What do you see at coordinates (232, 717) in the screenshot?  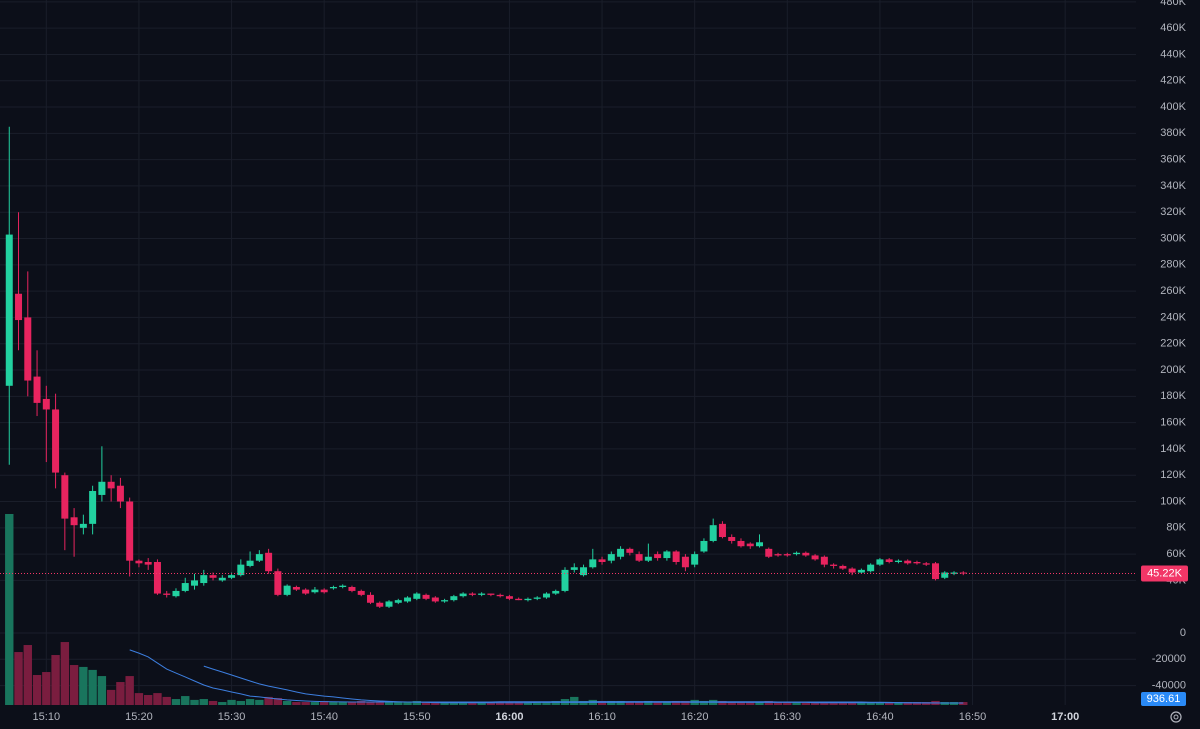 I see `x-tick-label: 15:30` at bounding box center [232, 717].